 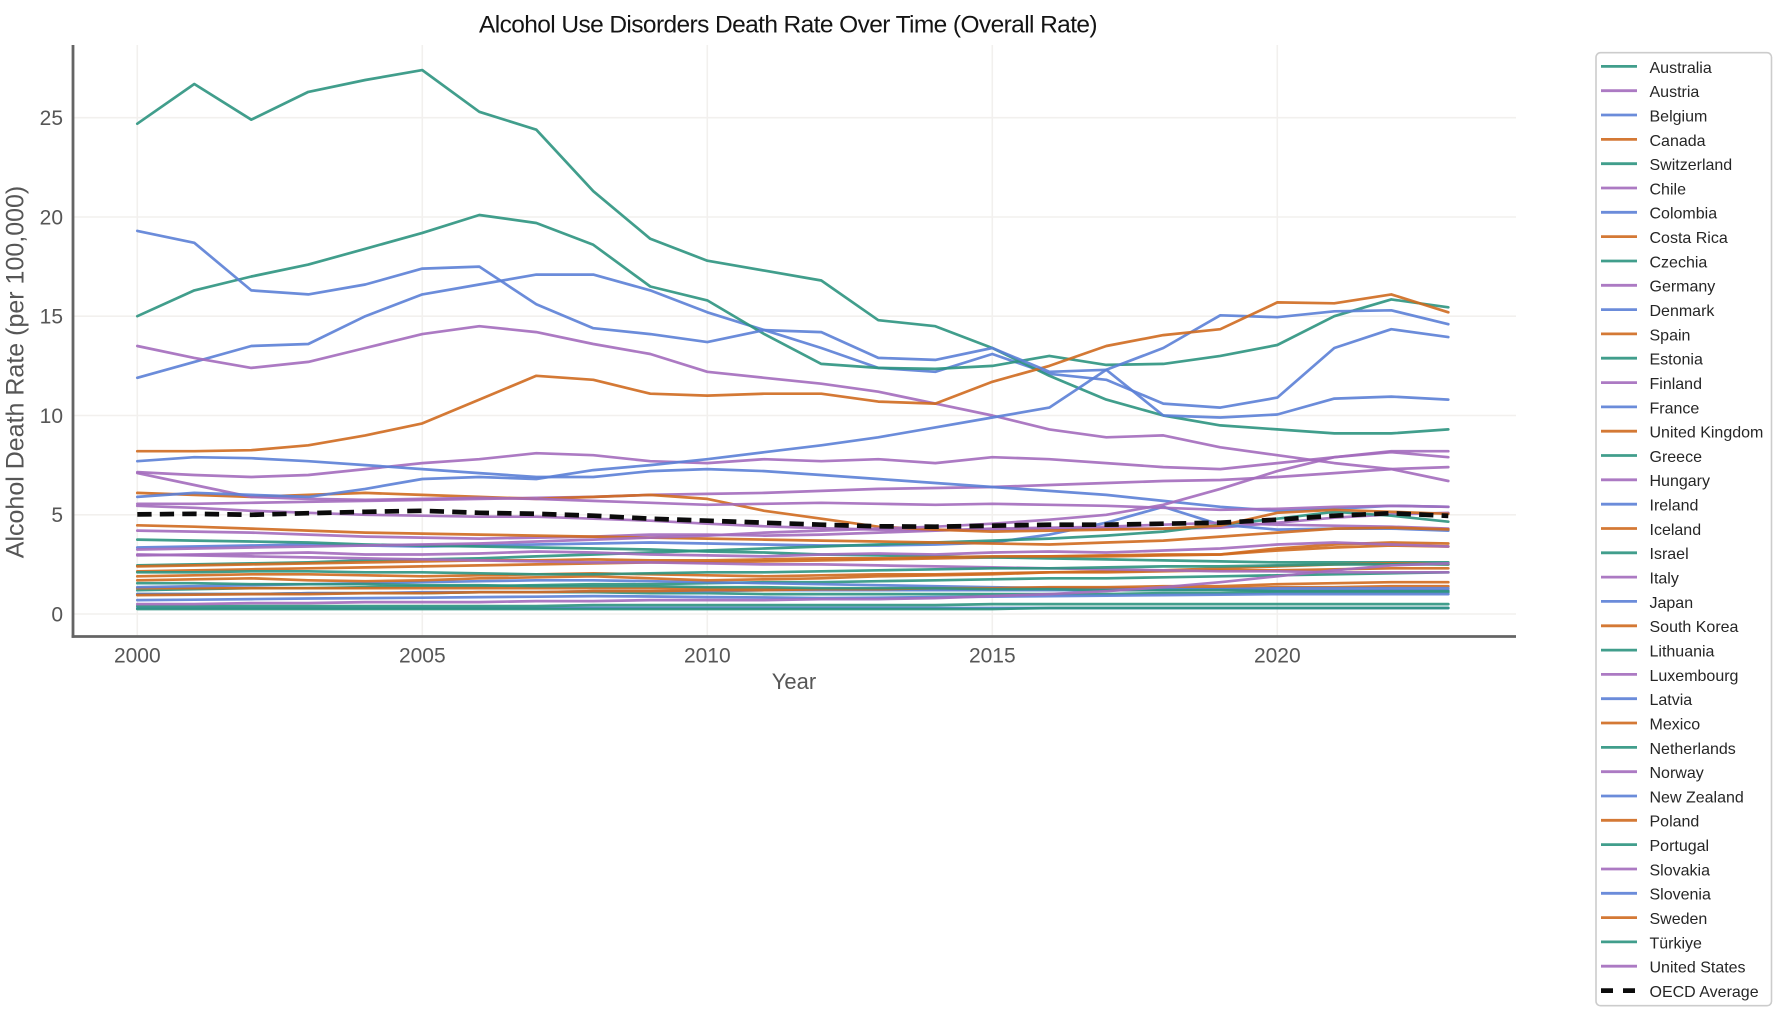 I want to click on svg-text: Belgium, so click(x=1679, y=116).